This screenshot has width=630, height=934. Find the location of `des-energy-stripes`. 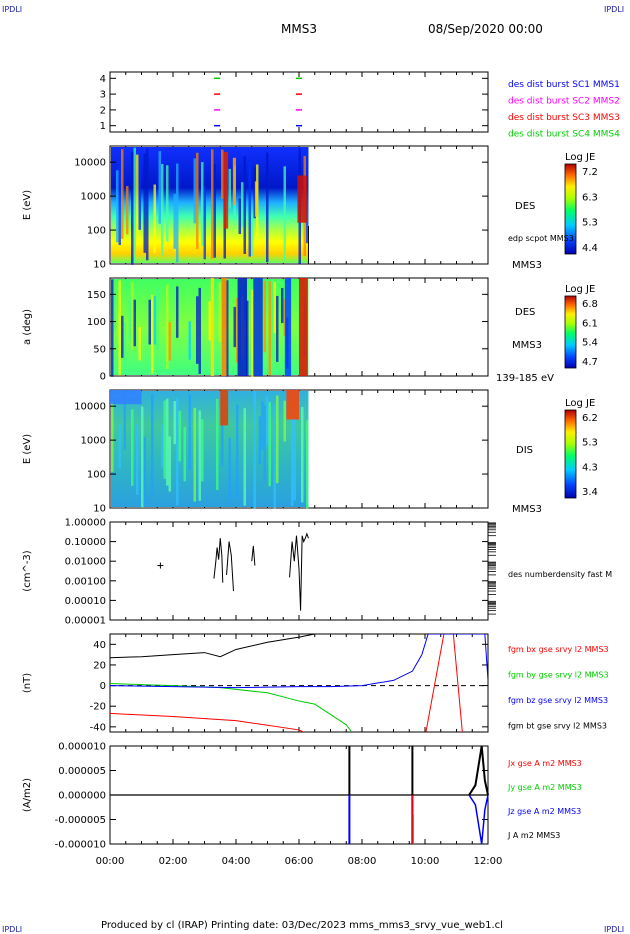

des-energy-stripes is located at coordinates (212, 206).